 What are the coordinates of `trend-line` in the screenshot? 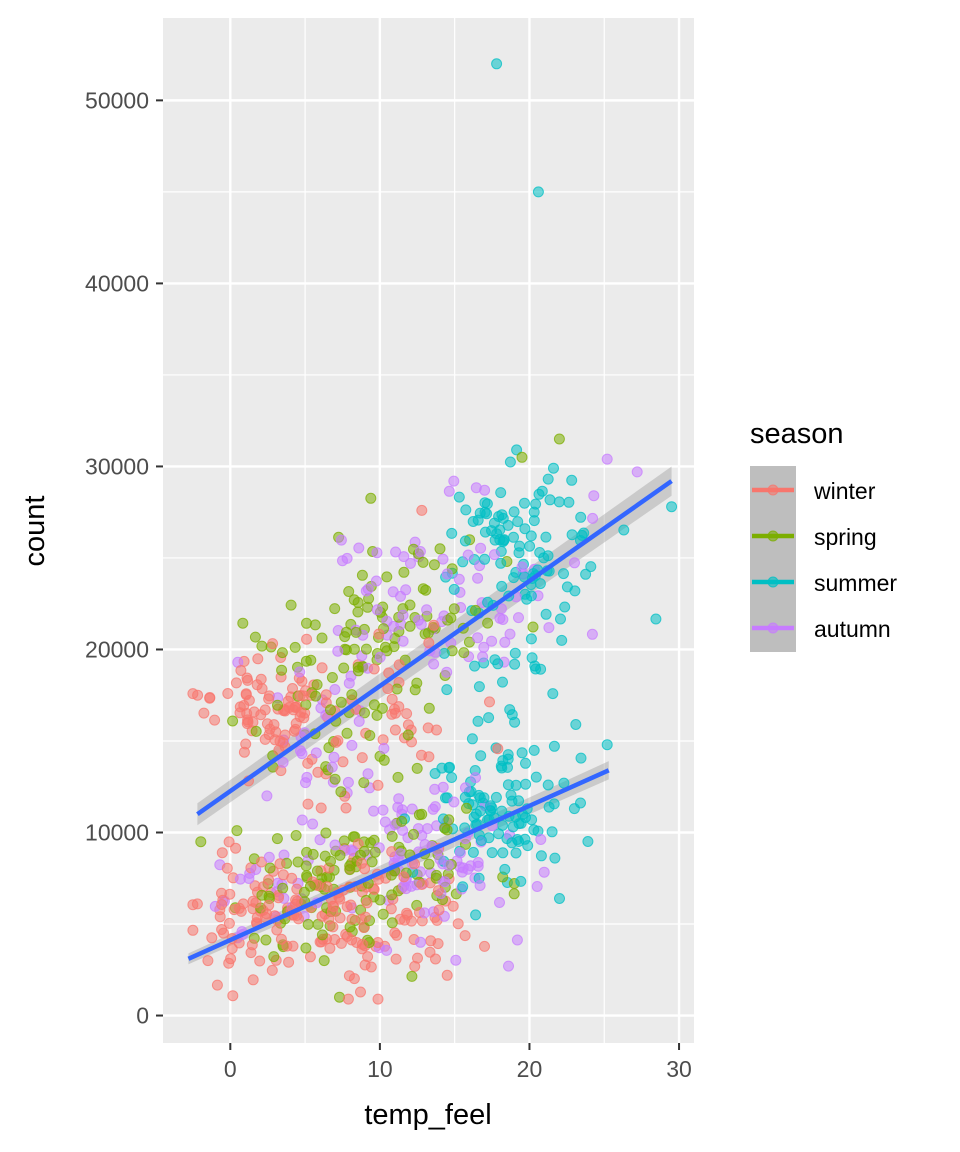 It's located at (398, 864).